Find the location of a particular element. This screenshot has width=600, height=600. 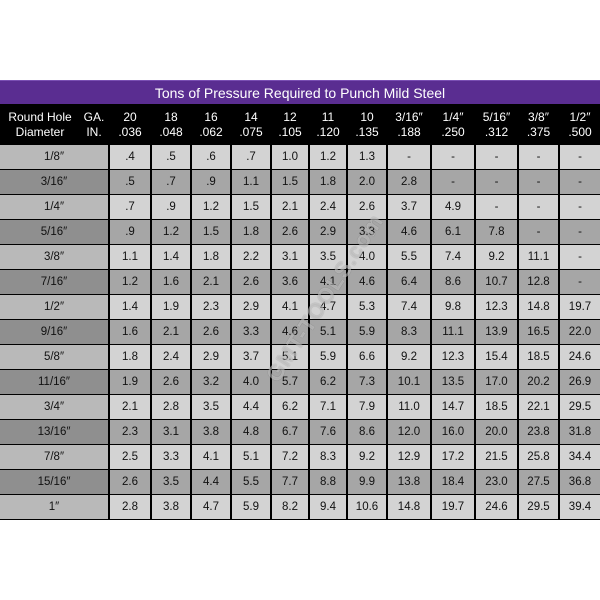

tonnage-cell: 2.5 is located at coordinates (130, 457).